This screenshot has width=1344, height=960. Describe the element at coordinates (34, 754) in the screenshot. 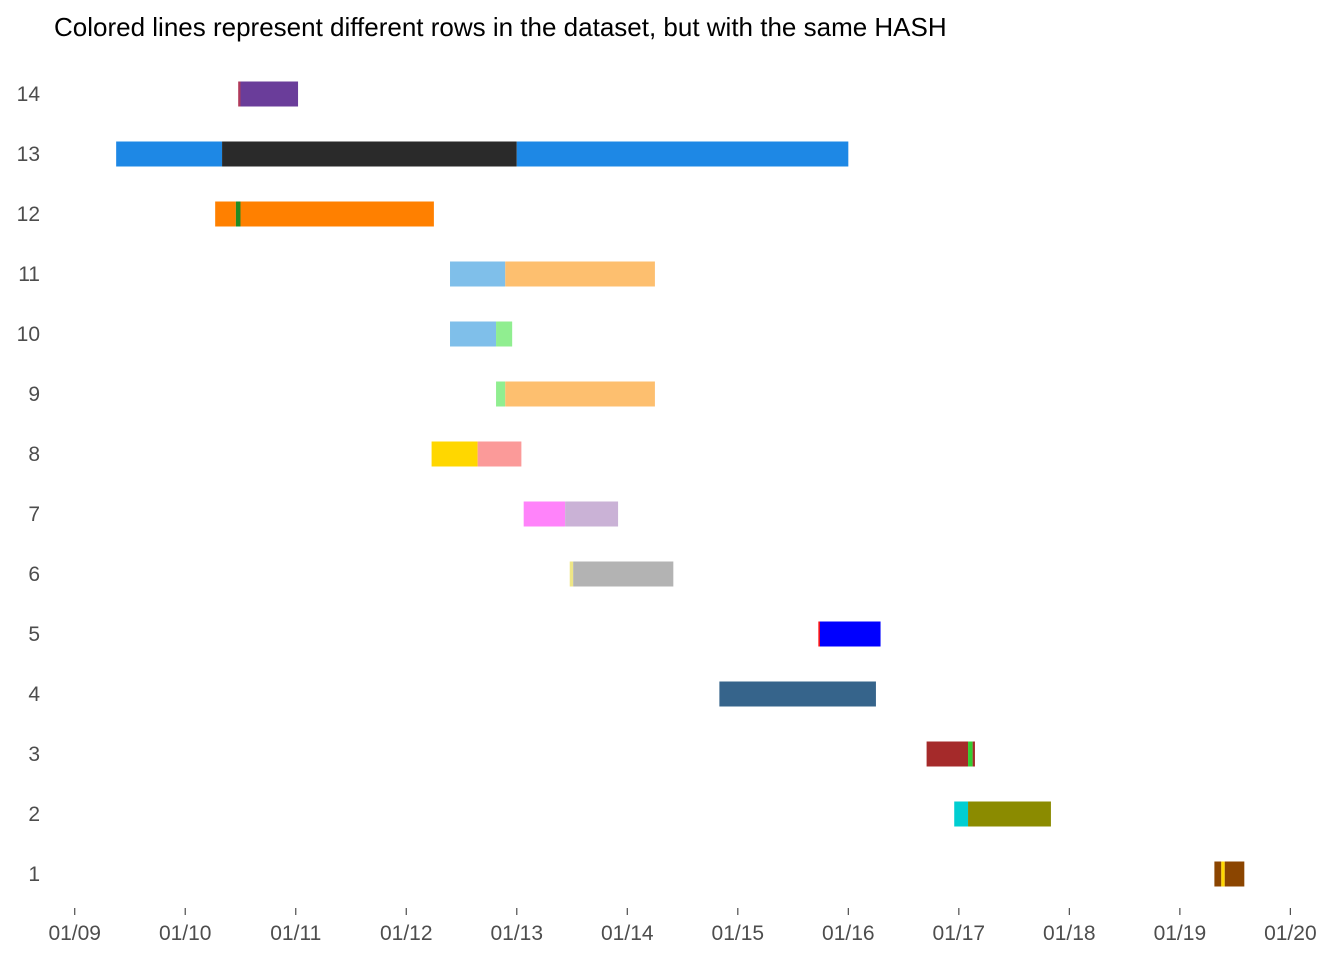

I see `y-tick-label: 3` at that location.